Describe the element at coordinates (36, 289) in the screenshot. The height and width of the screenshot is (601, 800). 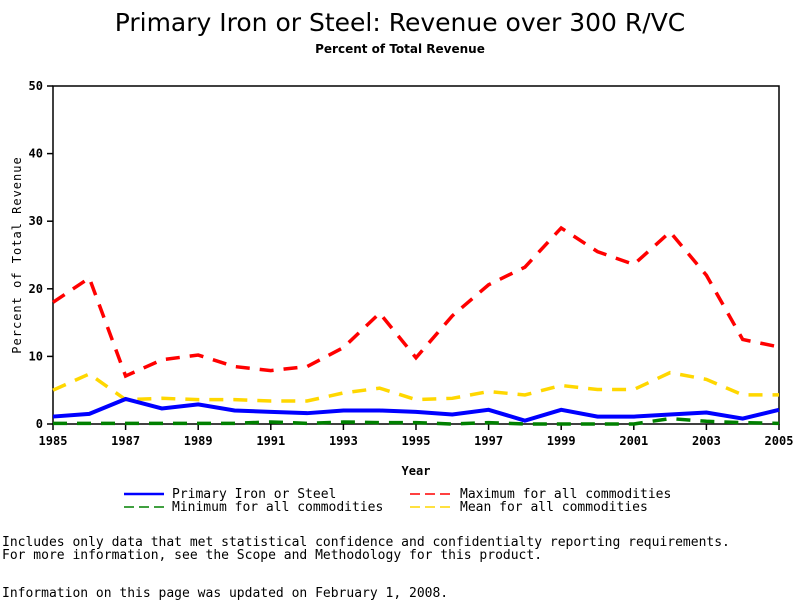
I see `y-tick-label: 20` at that location.